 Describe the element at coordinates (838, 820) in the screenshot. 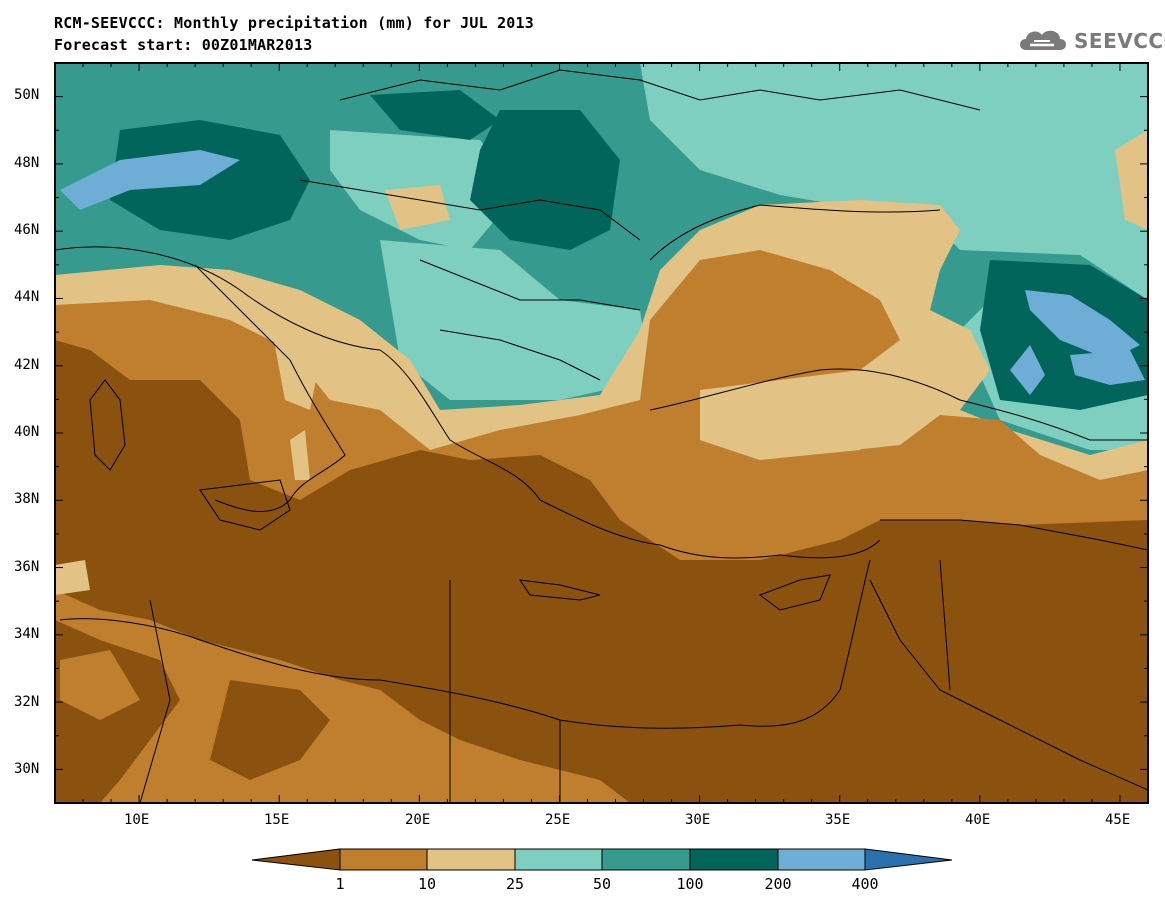

I see `lon-label: 35E` at that location.